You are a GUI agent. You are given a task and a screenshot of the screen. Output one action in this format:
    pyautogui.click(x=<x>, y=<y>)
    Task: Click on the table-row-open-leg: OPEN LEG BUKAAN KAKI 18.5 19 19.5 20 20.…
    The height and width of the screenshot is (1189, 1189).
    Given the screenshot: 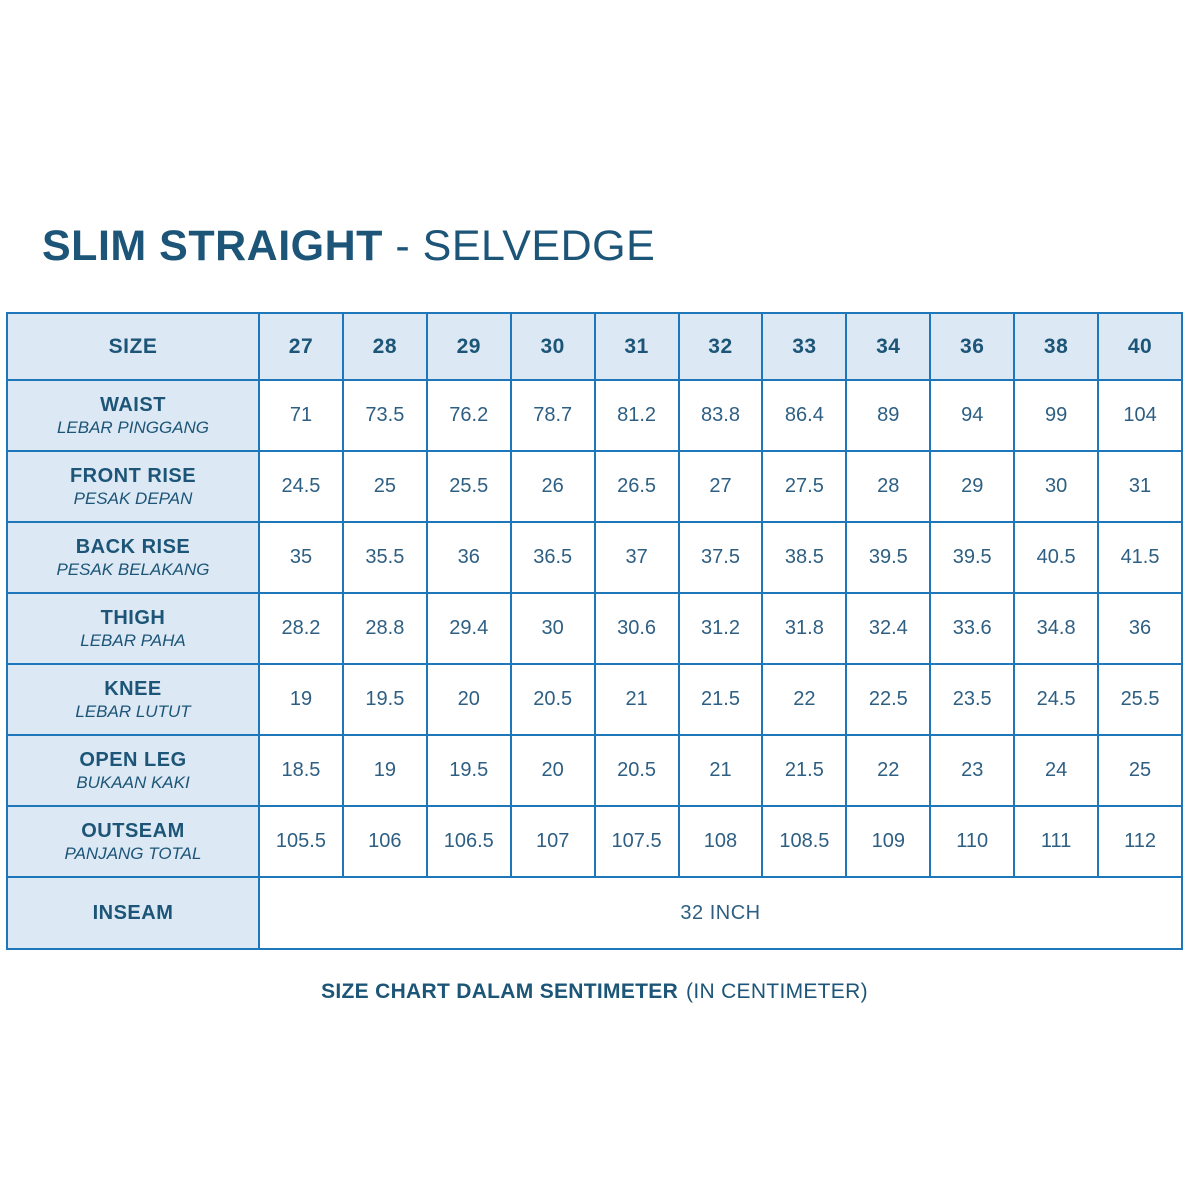 What is the action you would take?
    pyautogui.click(x=594, y=770)
    